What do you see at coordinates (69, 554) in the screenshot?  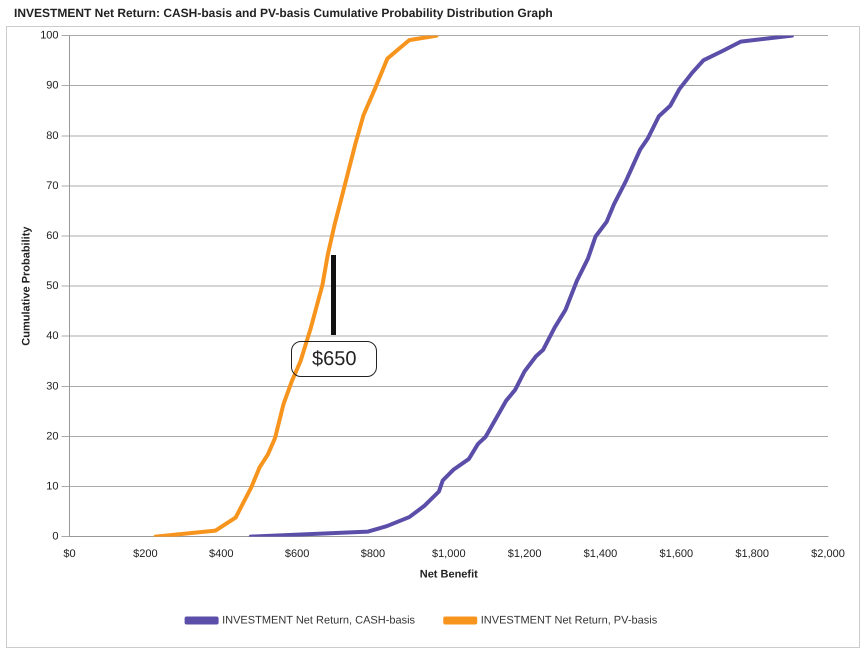 I see `x-tick-label: $0` at bounding box center [69, 554].